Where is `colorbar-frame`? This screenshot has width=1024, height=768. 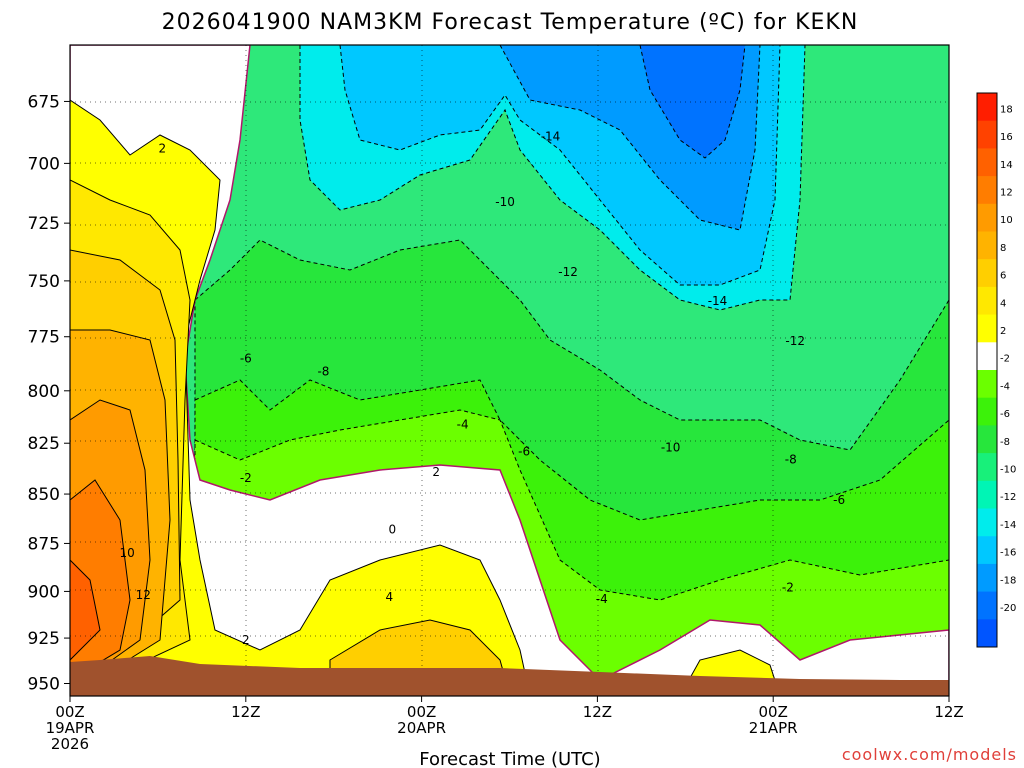 colorbar-frame is located at coordinates (987, 370).